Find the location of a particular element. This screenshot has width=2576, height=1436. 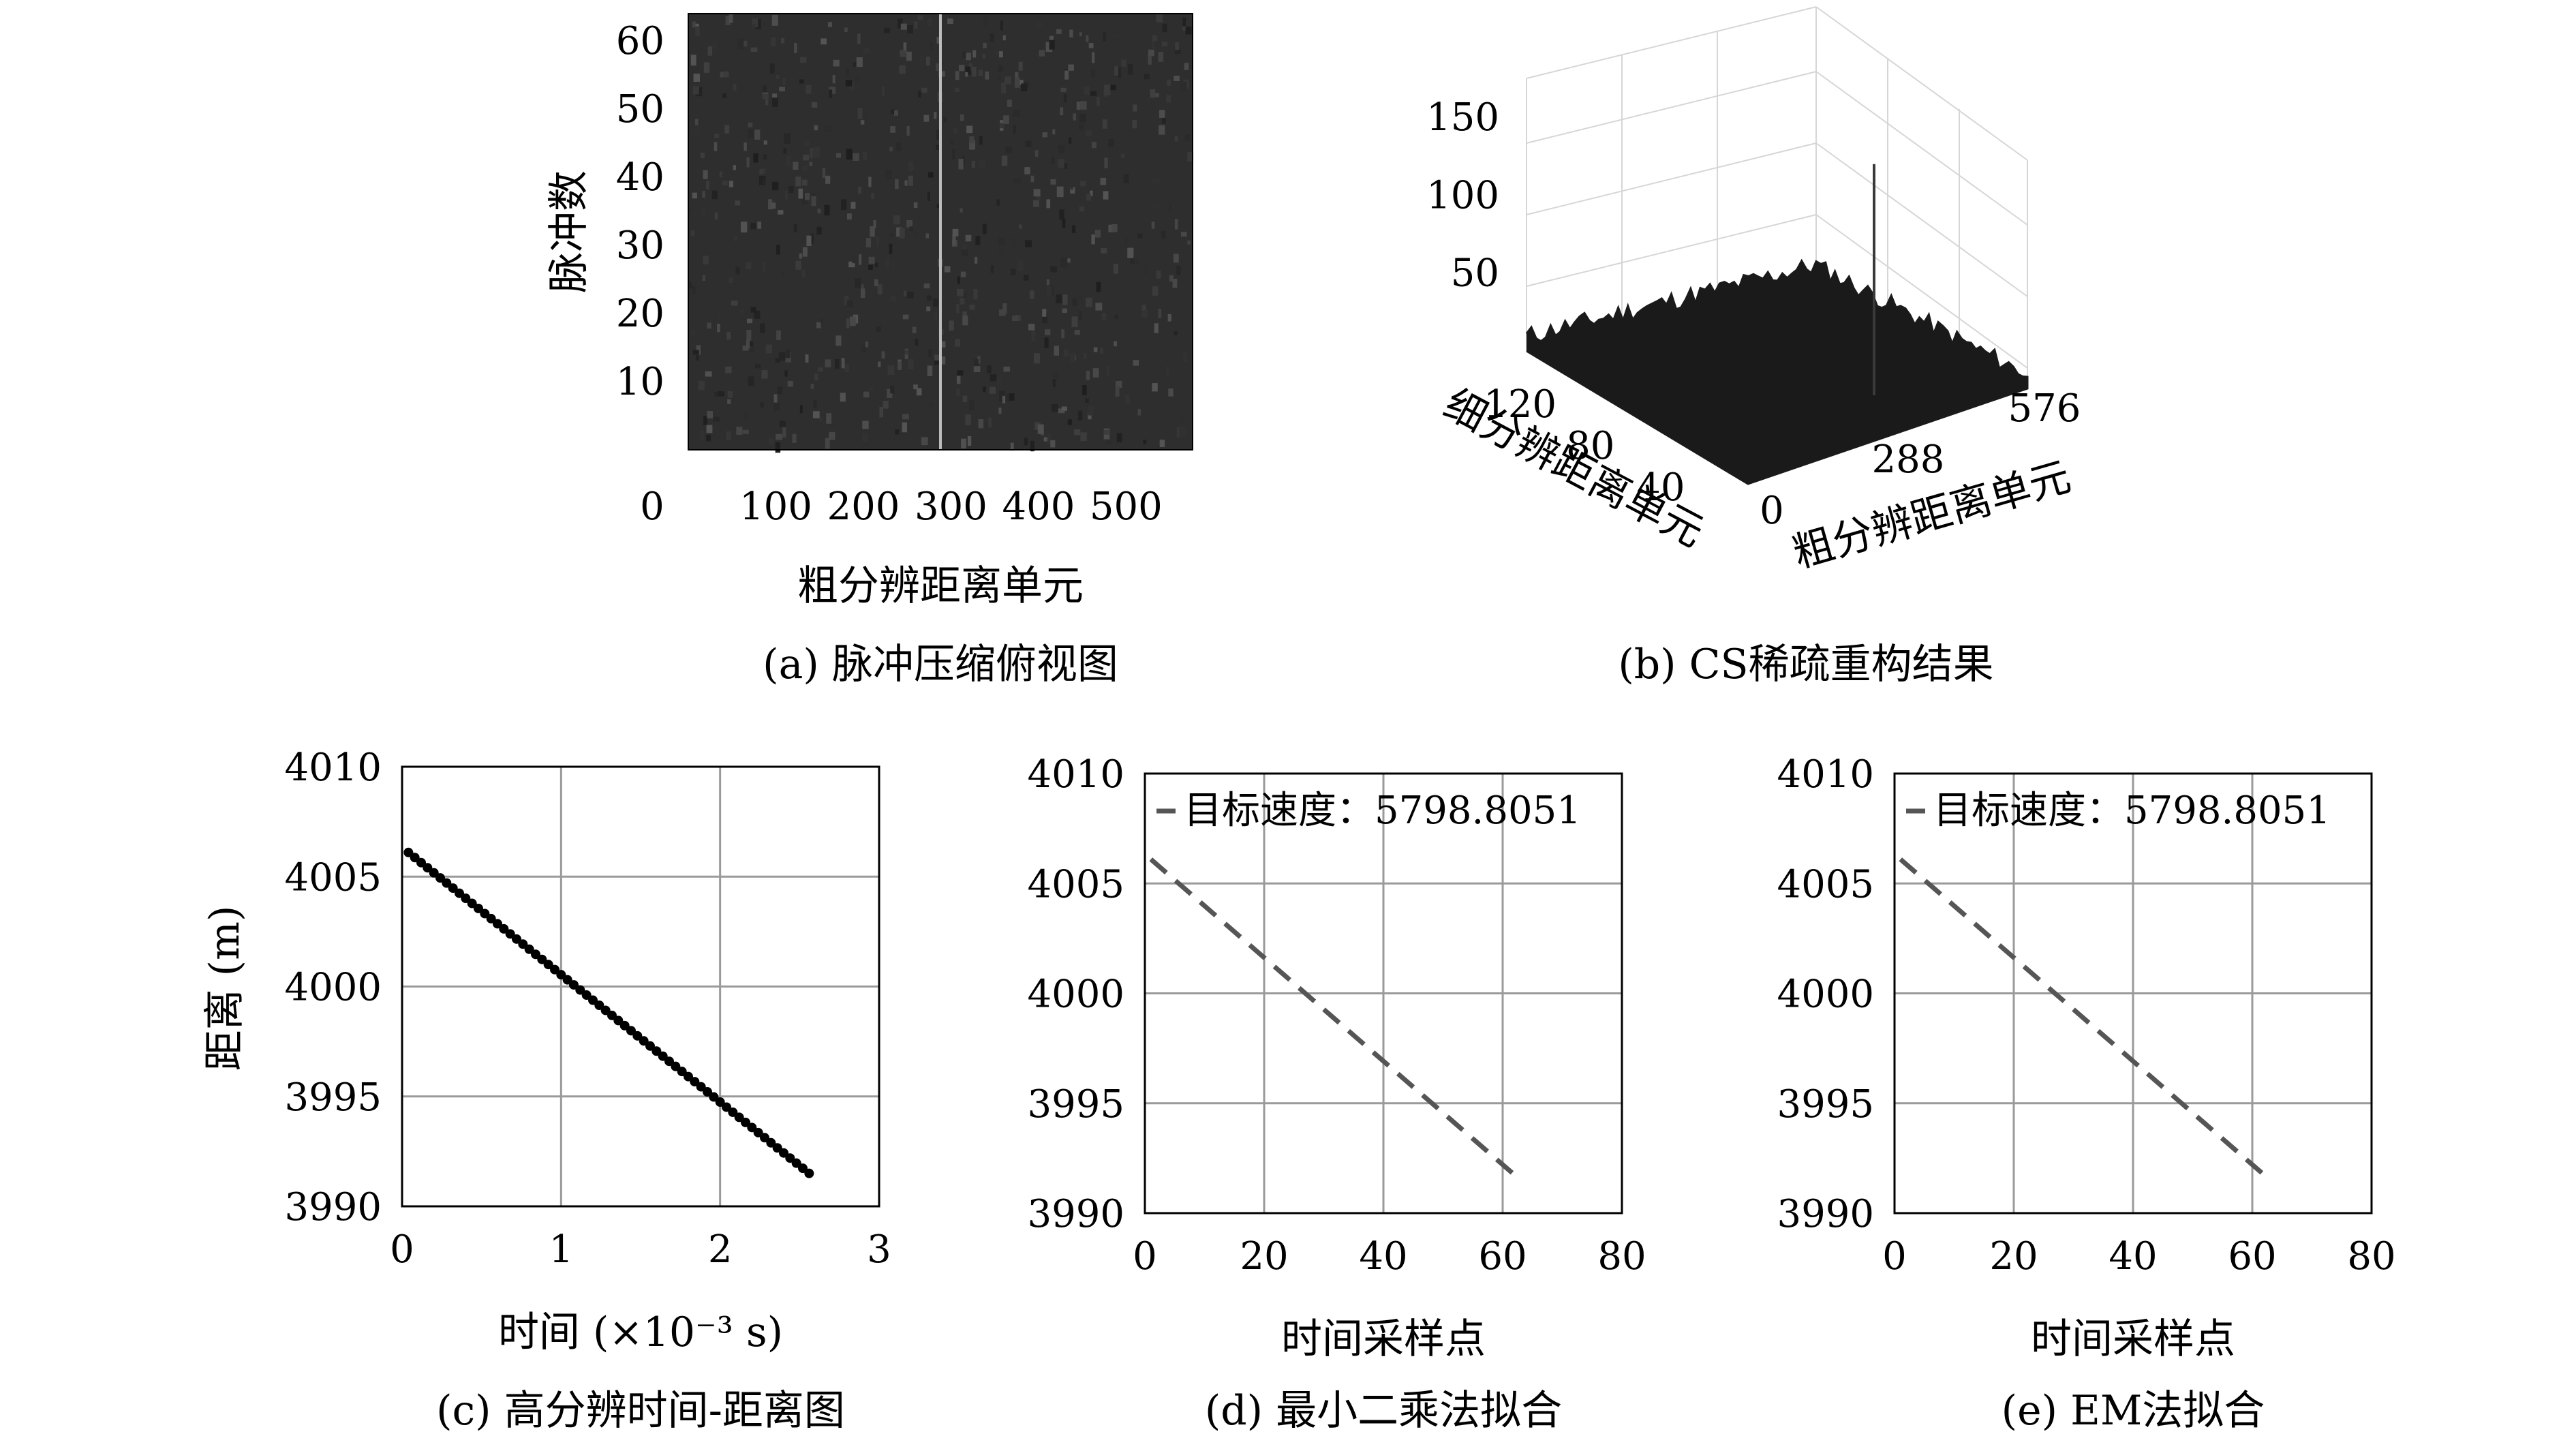

y-ticks-a: 10 20 30 40 50 60 is located at coordinates (640, 211).